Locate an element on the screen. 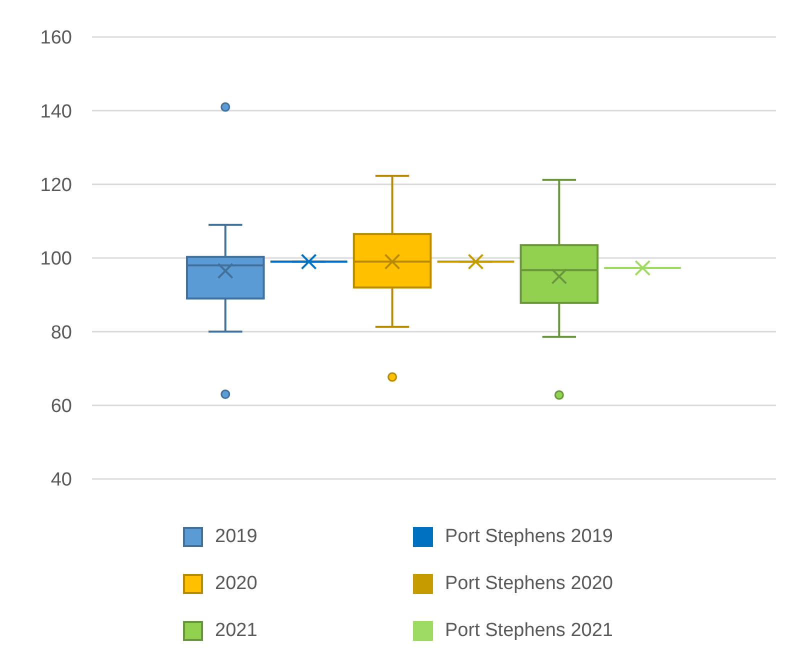  legend-label: Port Stephens 2021 is located at coordinates (529, 631).